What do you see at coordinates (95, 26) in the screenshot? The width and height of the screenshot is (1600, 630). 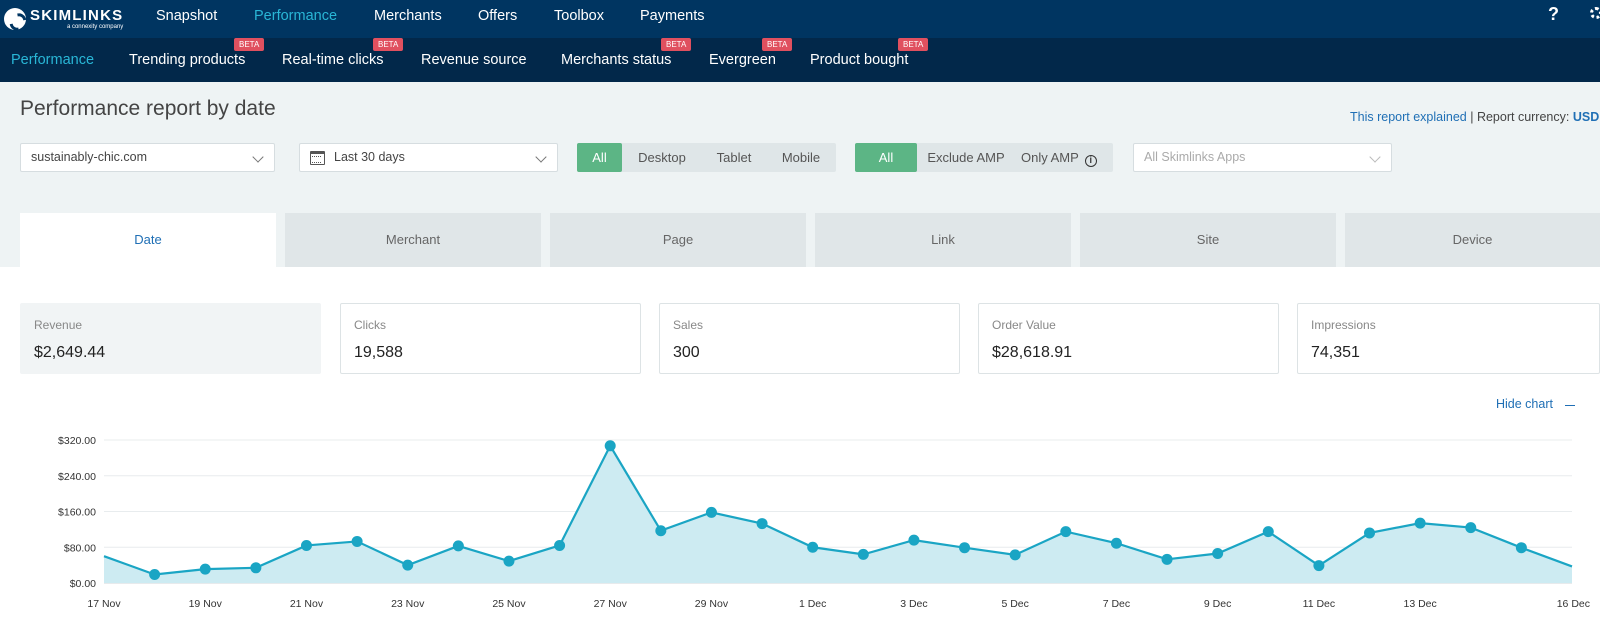 I see `brand-tagline: a connexity company` at bounding box center [95, 26].